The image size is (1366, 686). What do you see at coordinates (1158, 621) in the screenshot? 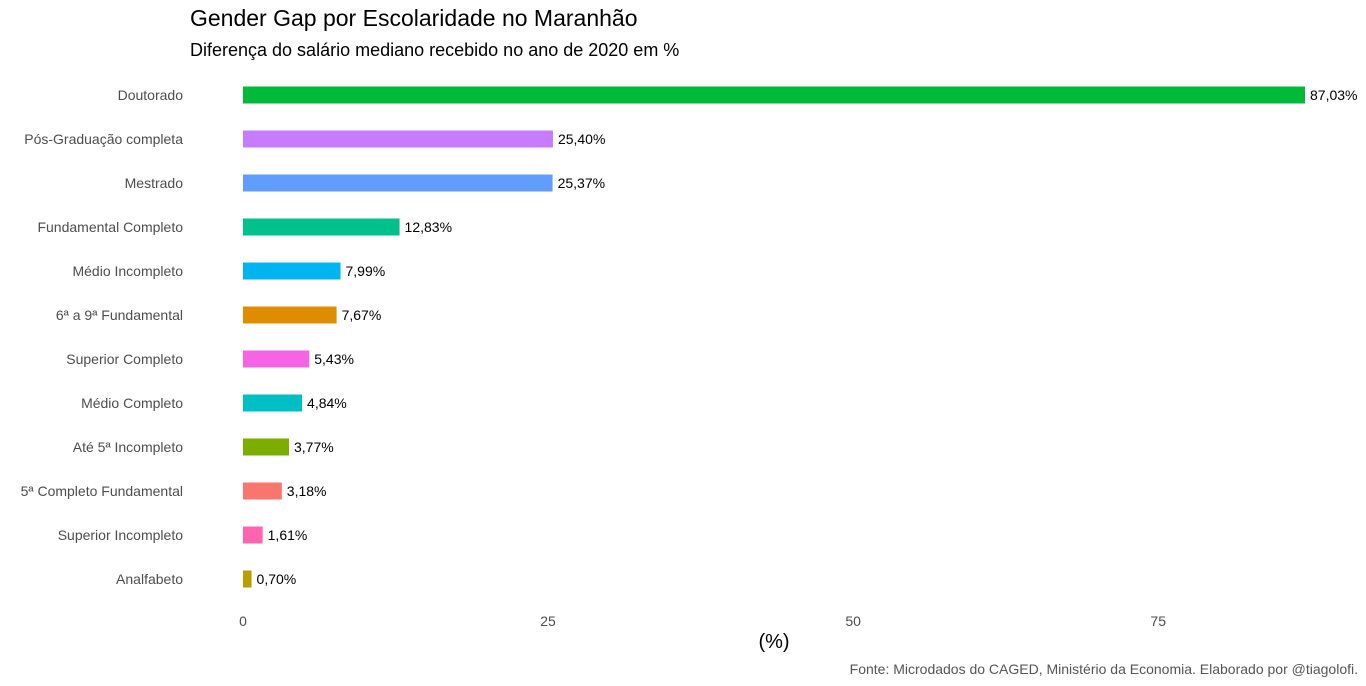
I see `x-tick-label-75: 75` at bounding box center [1158, 621].